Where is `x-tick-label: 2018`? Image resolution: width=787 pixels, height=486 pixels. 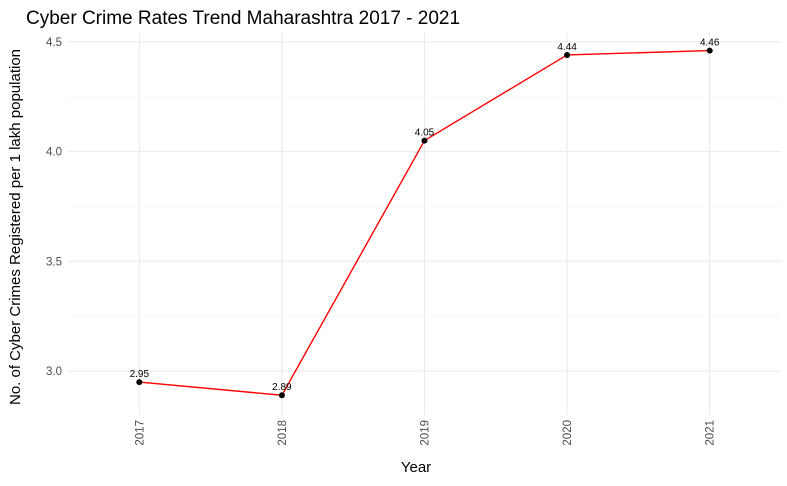 x-tick-label: 2018 is located at coordinates (283, 433).